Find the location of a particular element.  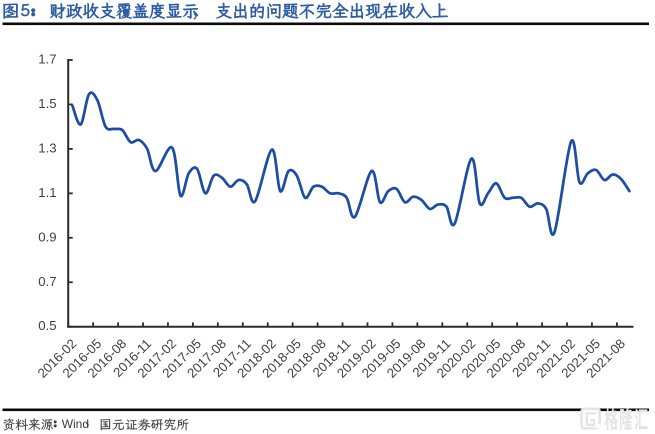

svg-text: 1.5 is located at coordinates (47, 103).